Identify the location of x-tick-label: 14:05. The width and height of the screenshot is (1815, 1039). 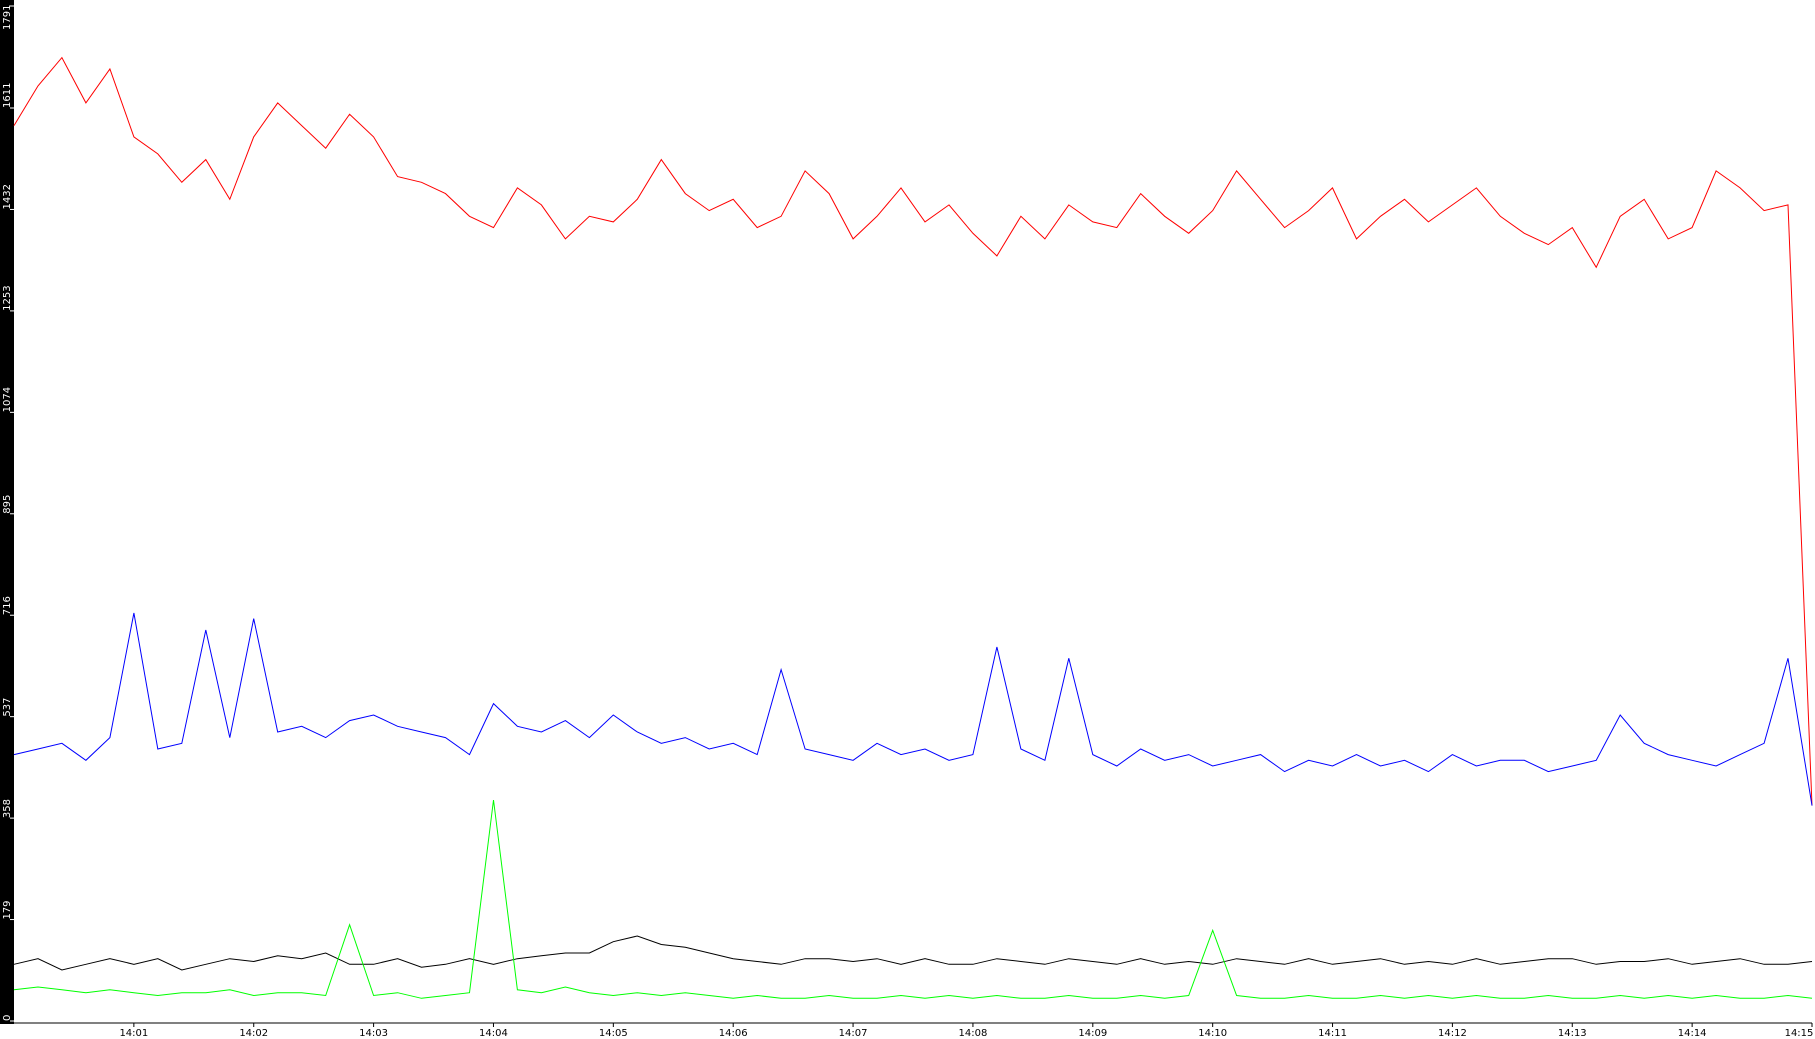
(613, 1033).